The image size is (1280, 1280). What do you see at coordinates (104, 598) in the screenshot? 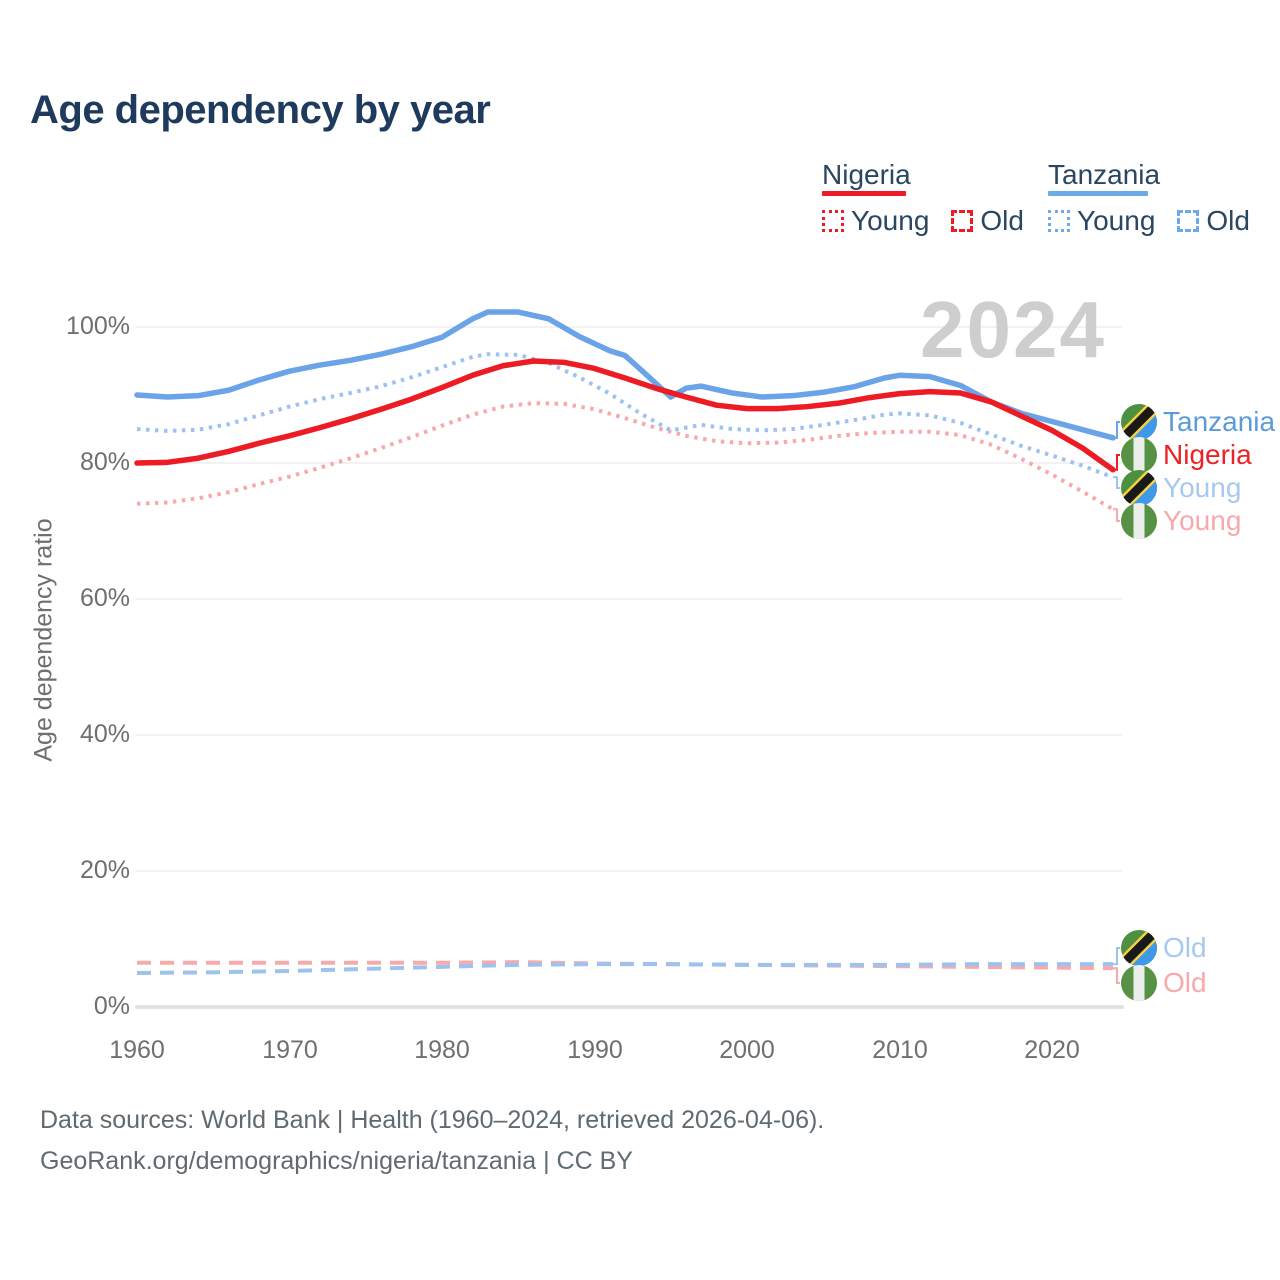
I see `y-tick-60: 60%` at bounding box center [104, 598].